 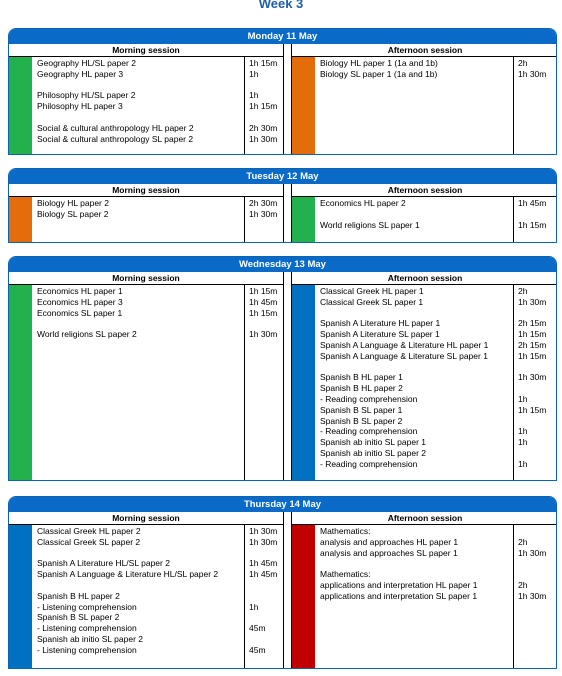 What do you see at coordinates (438, 442) in the screenshot?
I see `exam-row: Spanish ab initio SL paper 1 1h` at bounding box center [438, 442].